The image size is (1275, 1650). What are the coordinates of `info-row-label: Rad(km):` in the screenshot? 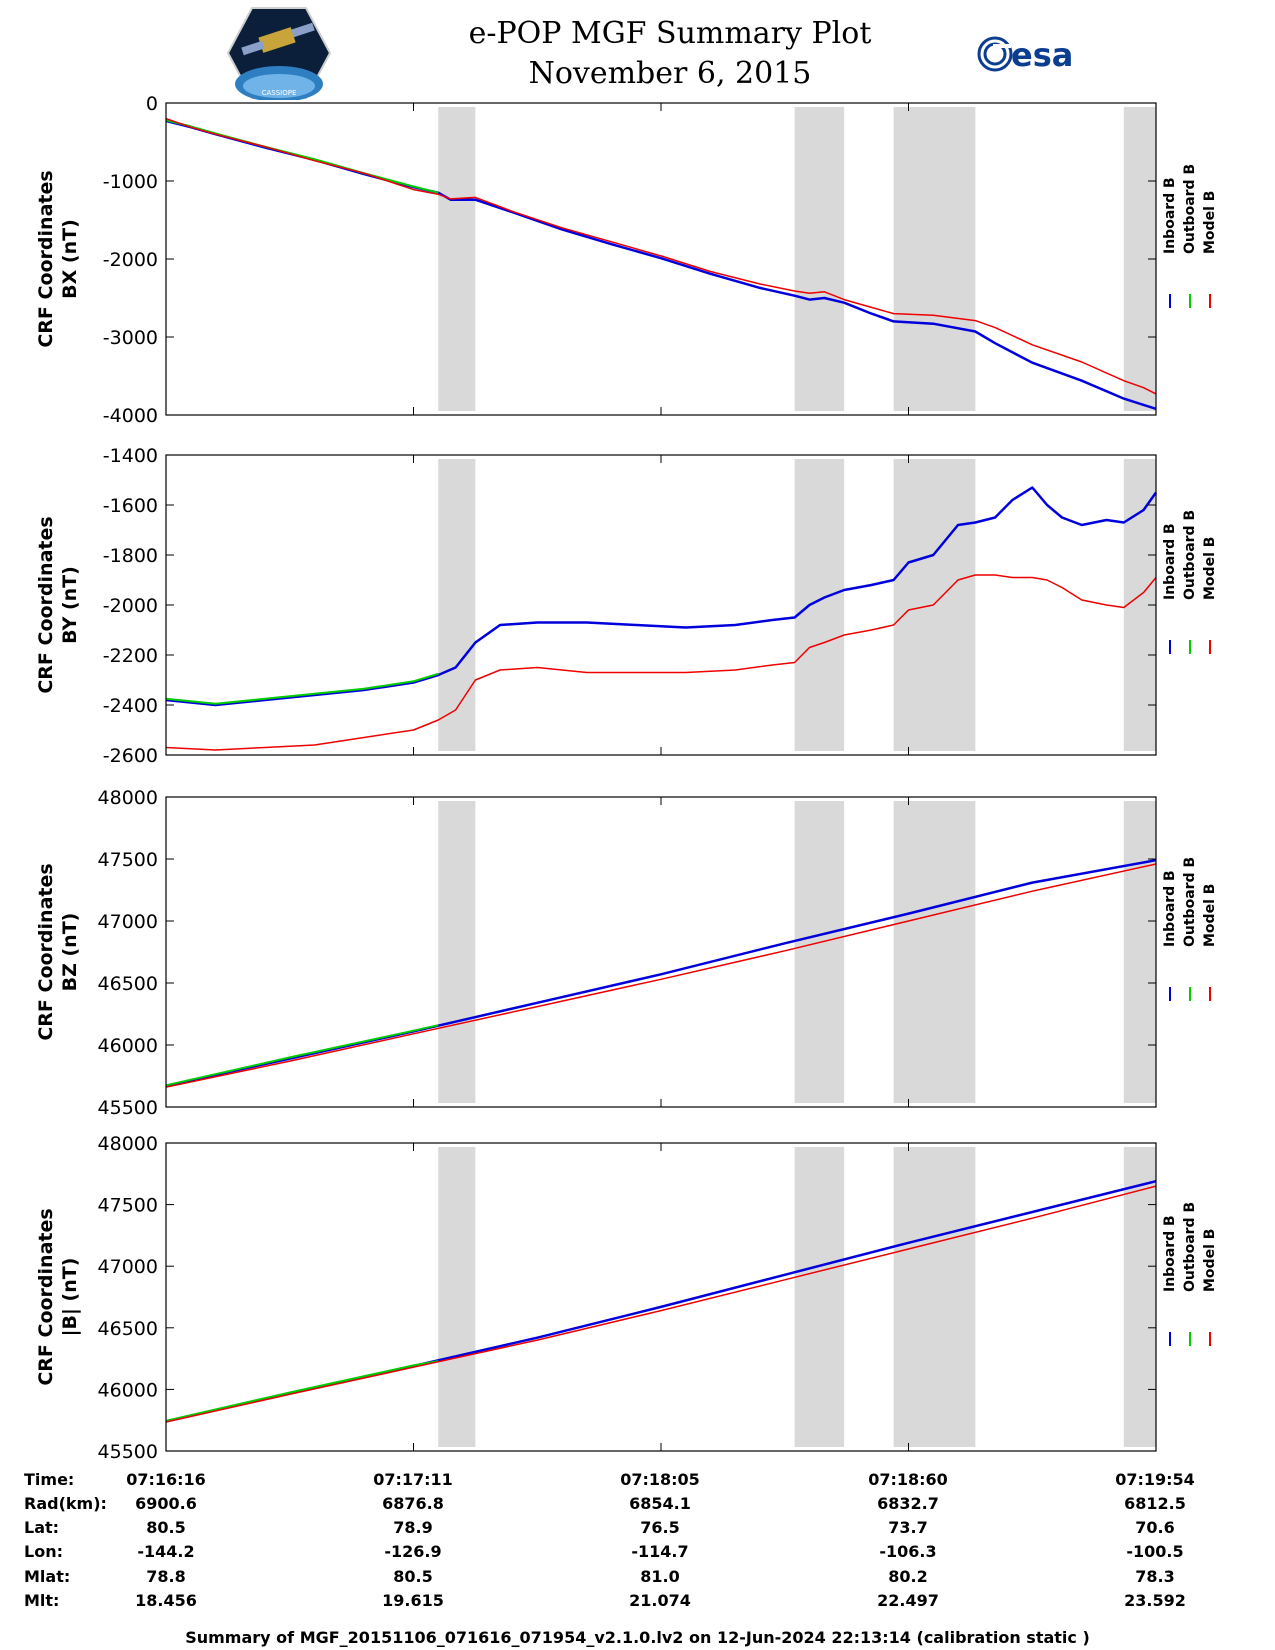 It's located at (65, 1503).